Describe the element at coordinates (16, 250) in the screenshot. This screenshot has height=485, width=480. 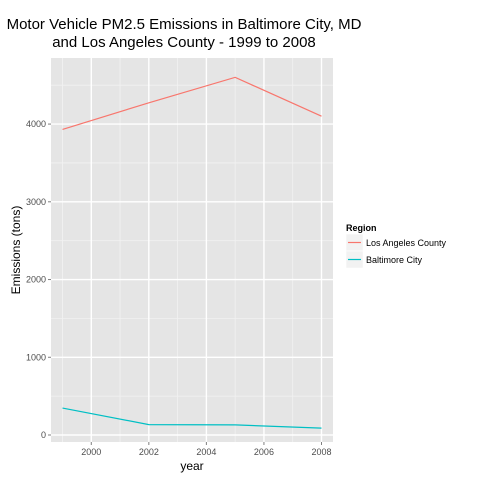
I see `y-axis-label: Emissions (tons)` at that location.